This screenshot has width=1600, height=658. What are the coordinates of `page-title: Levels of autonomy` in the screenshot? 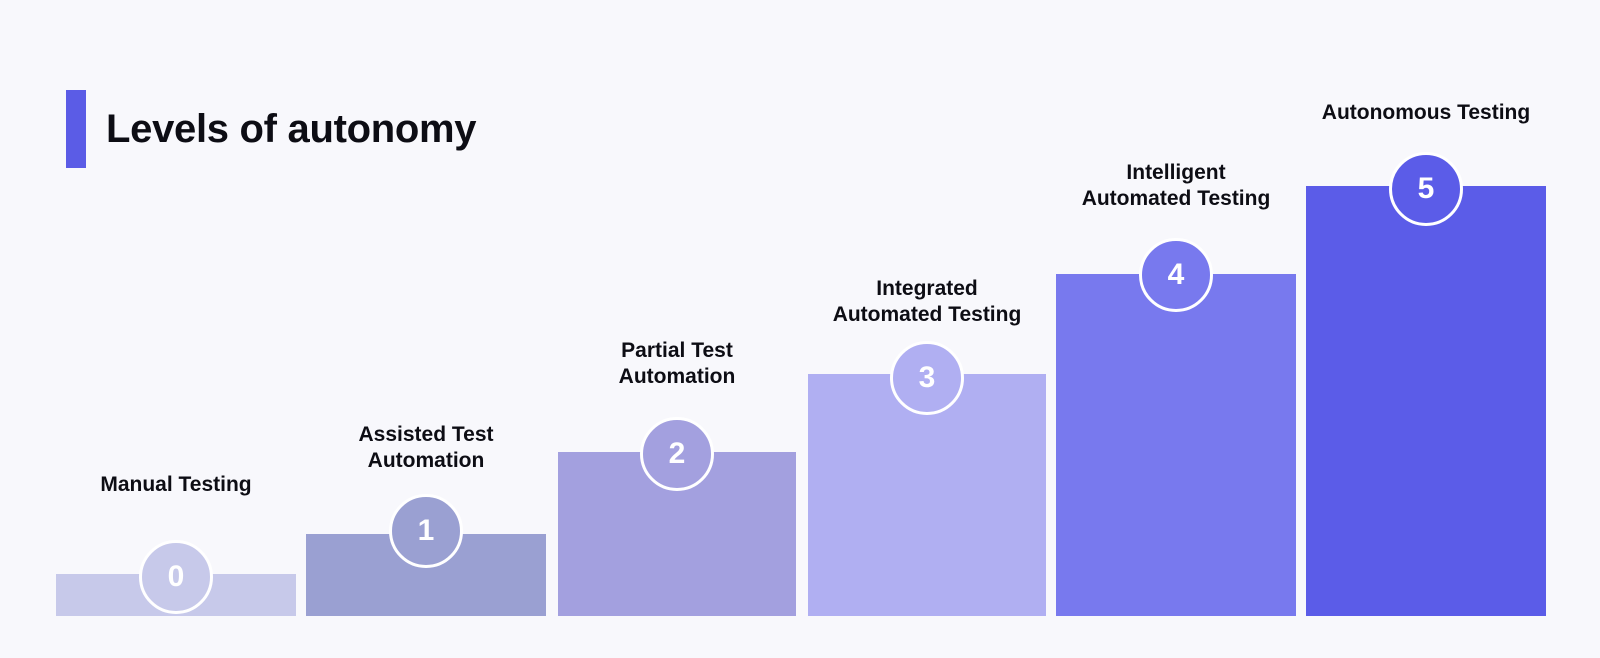 It's located at (291, 129).